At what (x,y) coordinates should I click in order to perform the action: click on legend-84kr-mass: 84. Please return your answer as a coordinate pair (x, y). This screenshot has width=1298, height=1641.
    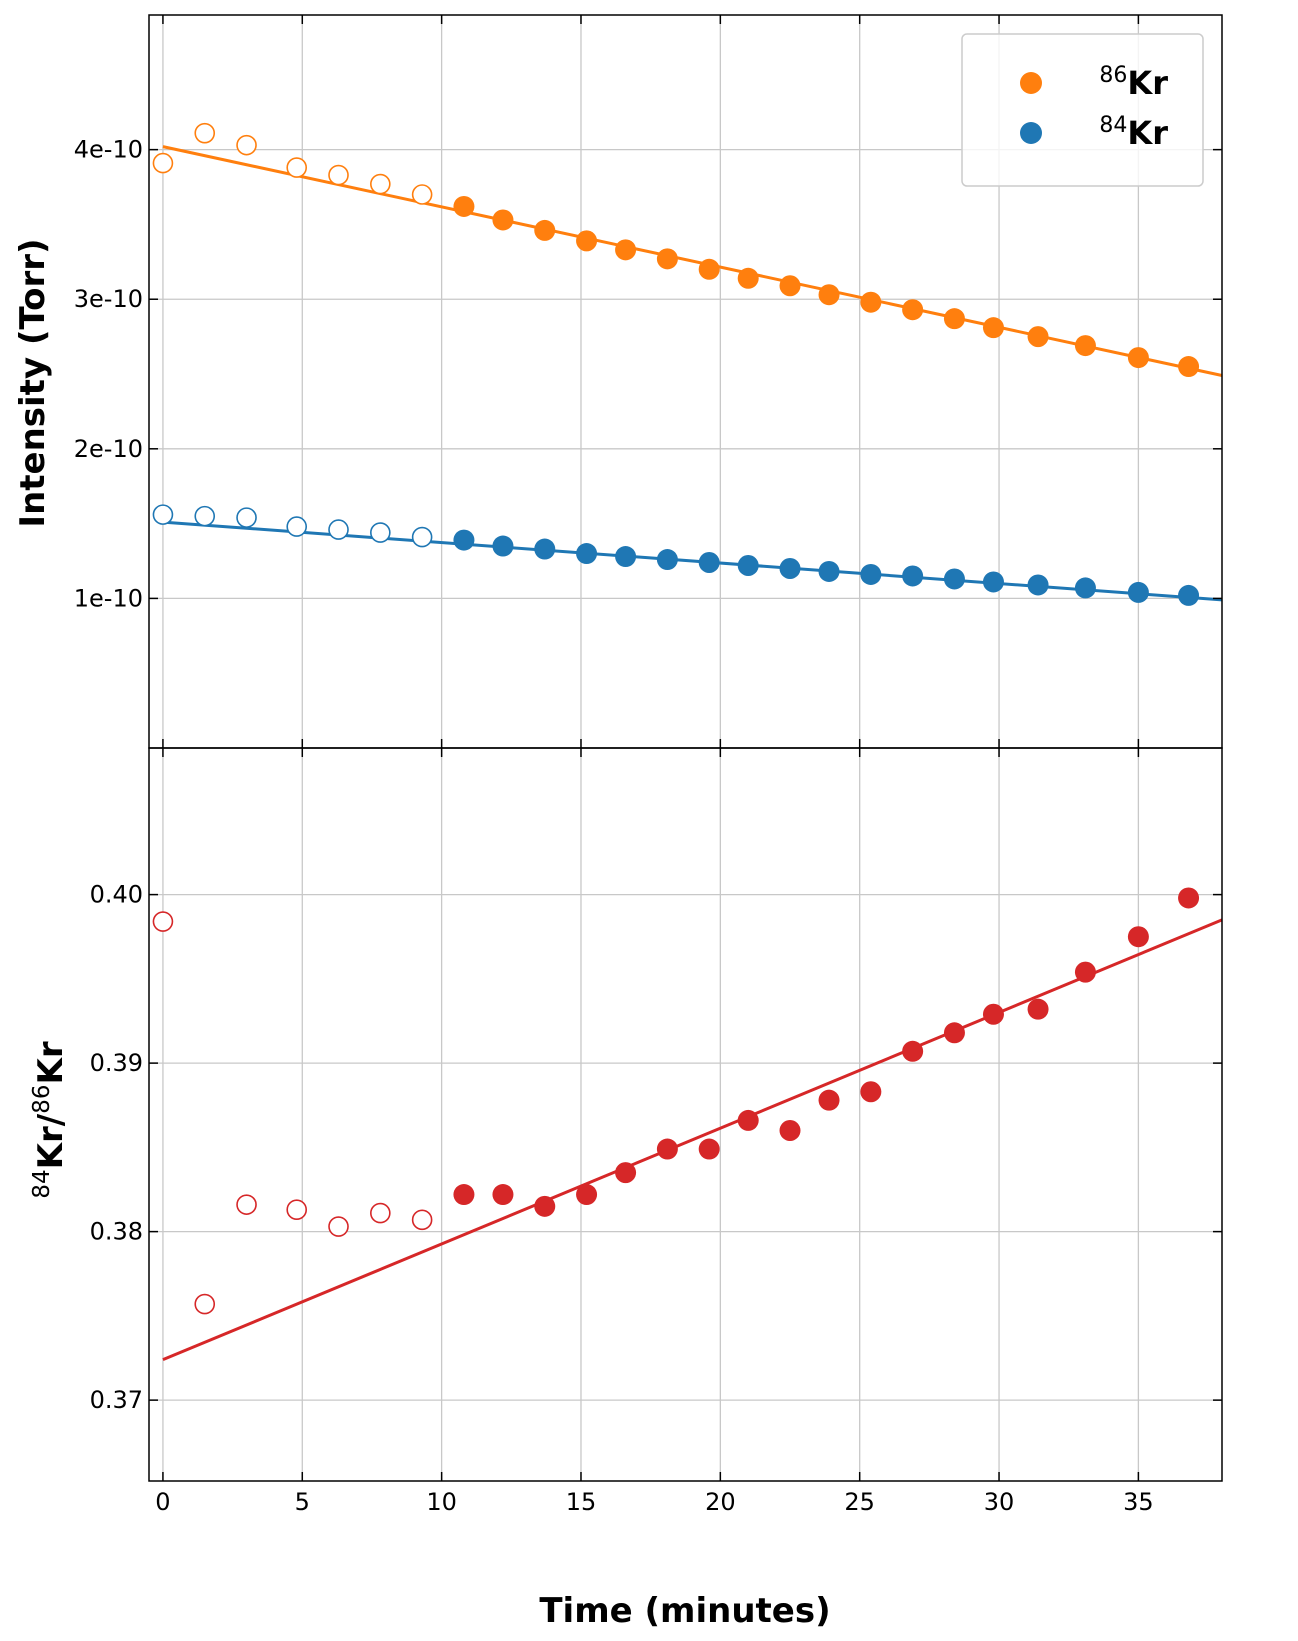
    Looking at the image, I should click on (1113, 125).